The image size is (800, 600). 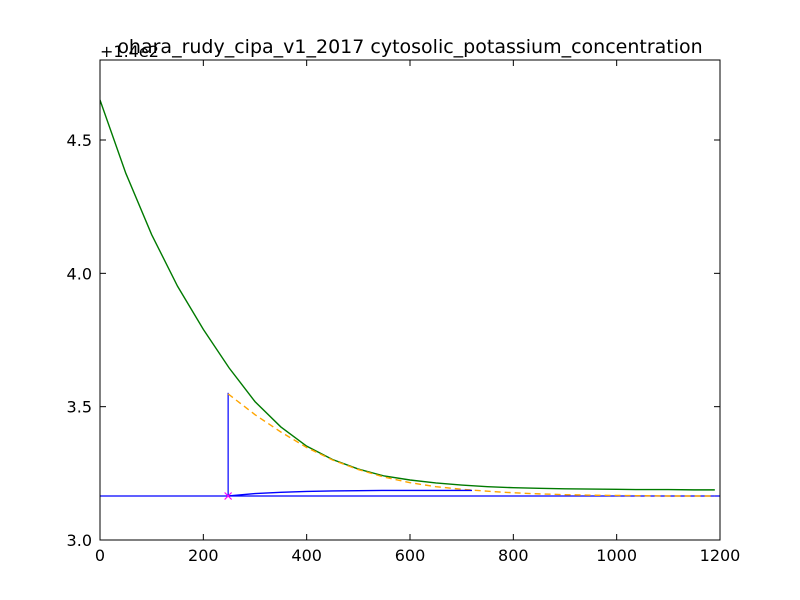 I want to click on y-axis-offset-label: +1.4e2, so click(x=129, y=51).